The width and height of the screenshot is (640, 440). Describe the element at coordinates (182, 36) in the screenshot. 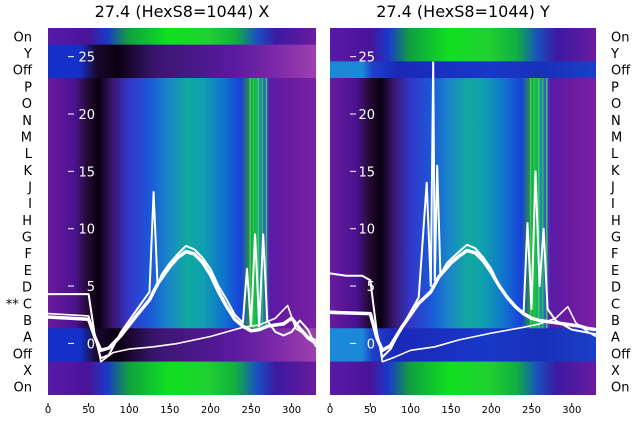

I see `heatmap-band-on-top` at that location.